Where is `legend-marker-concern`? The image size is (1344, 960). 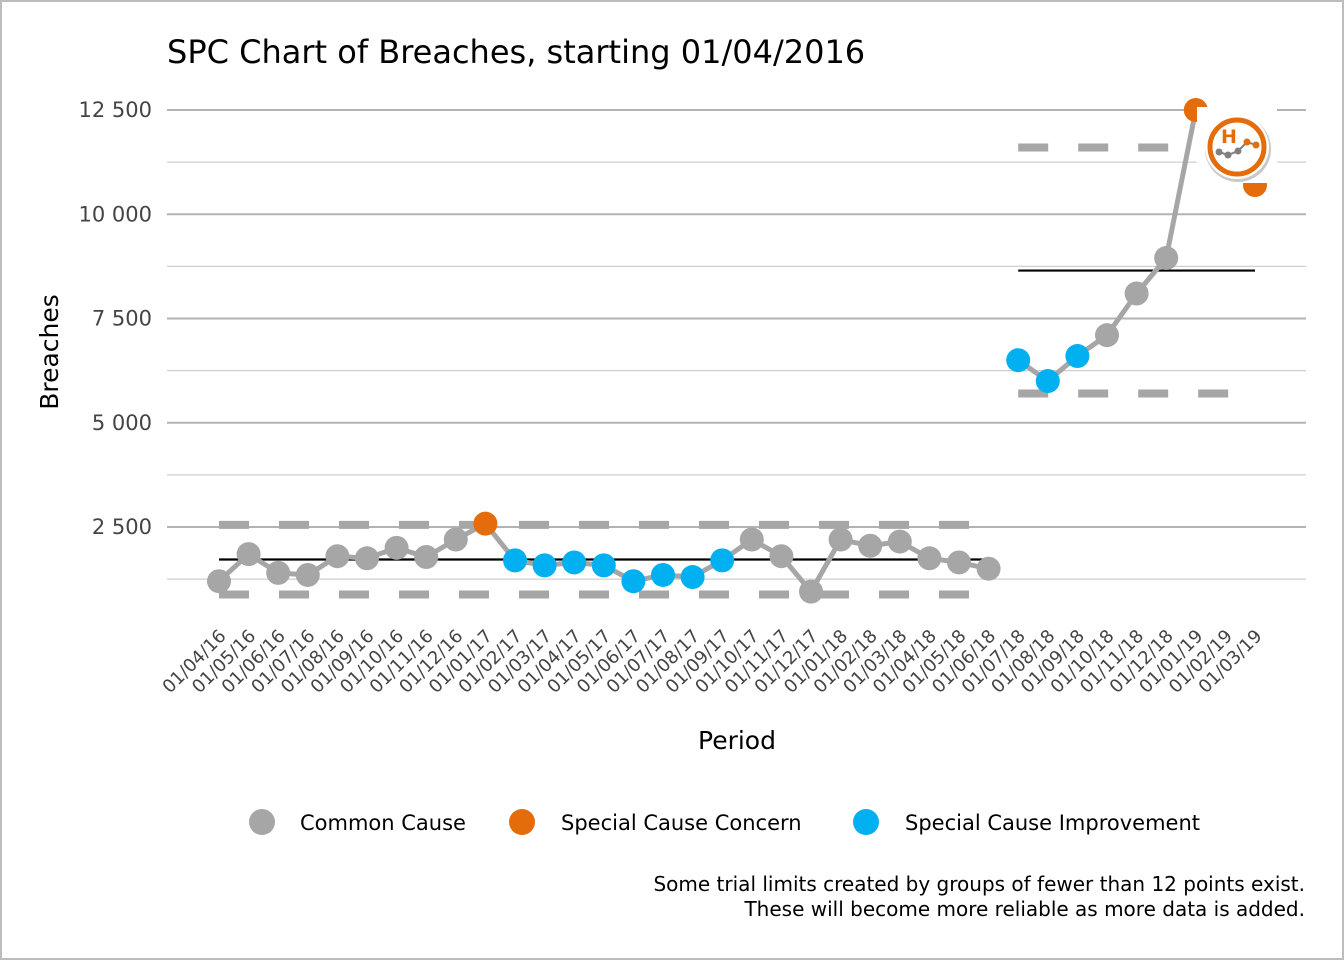 legend-marker-concern is located at coordinates (522, 822).